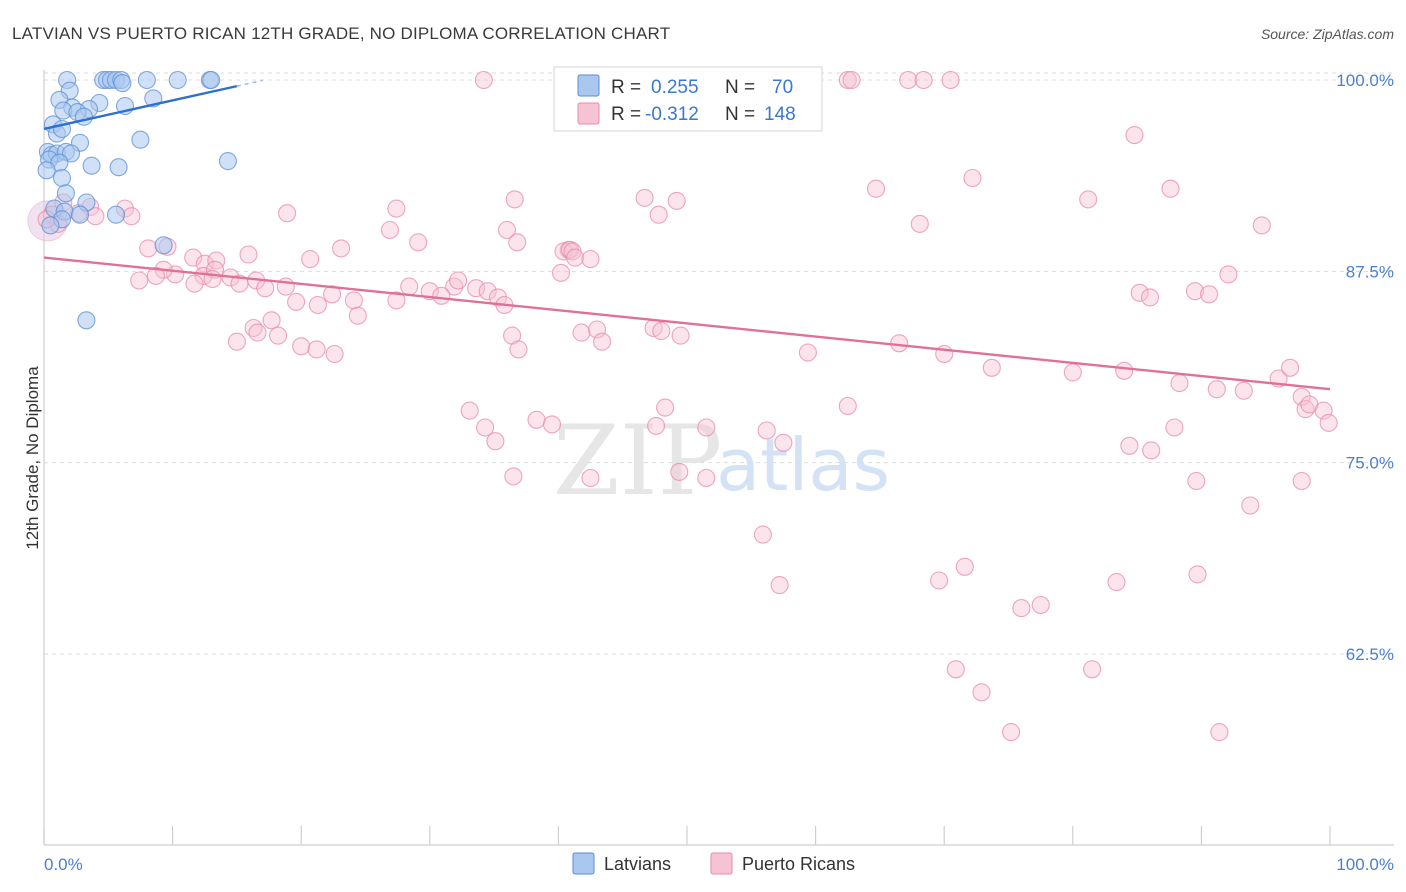  What do you see at coordinates (780, 114) in the screenshot?
I see `legend-n-value-2: 148` at bounding box center [780, 114].